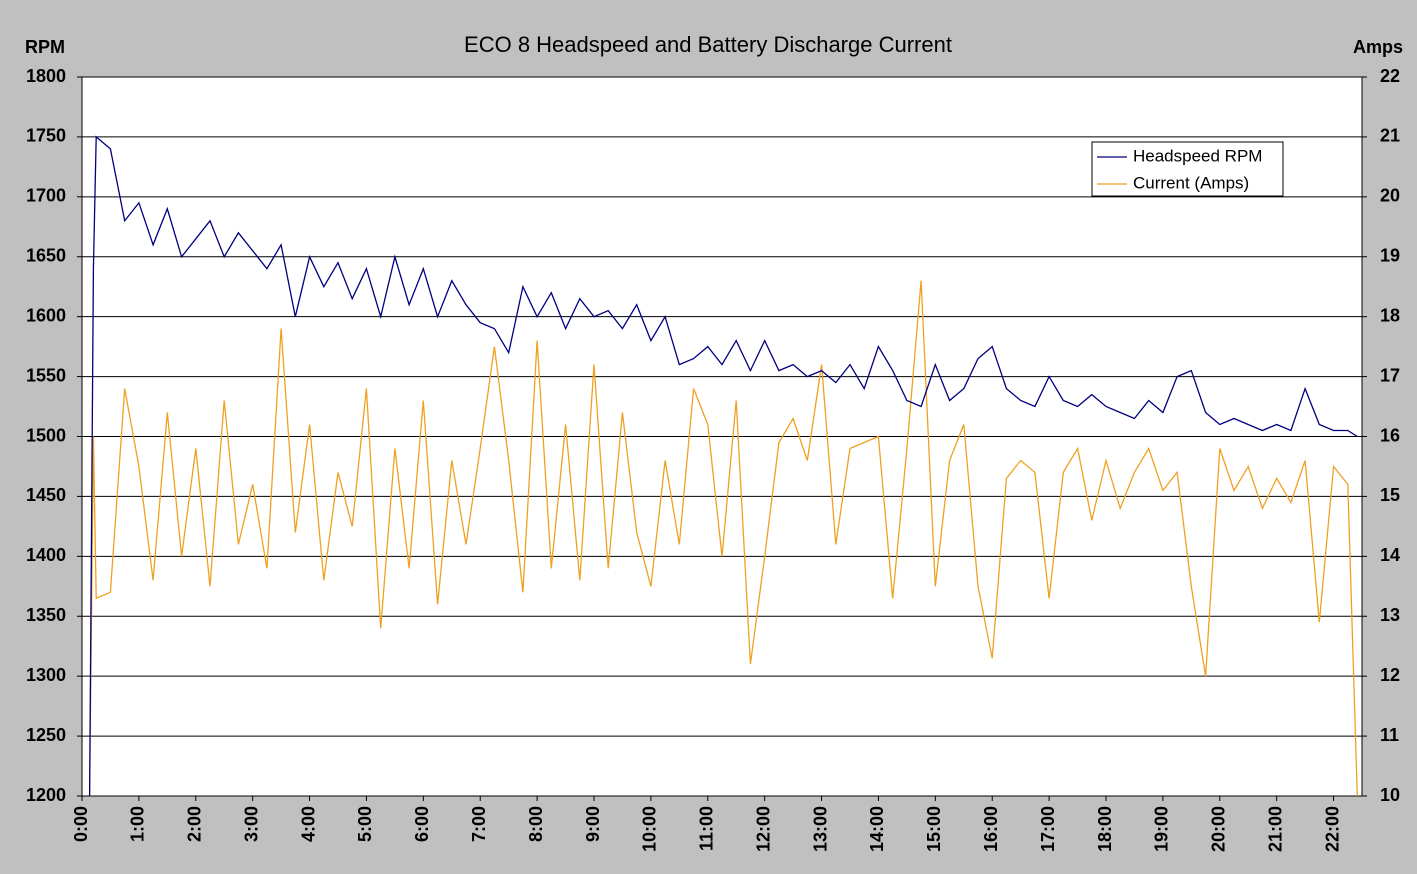  I want to click on x-tick-label: 11:00, so click(707, 828).